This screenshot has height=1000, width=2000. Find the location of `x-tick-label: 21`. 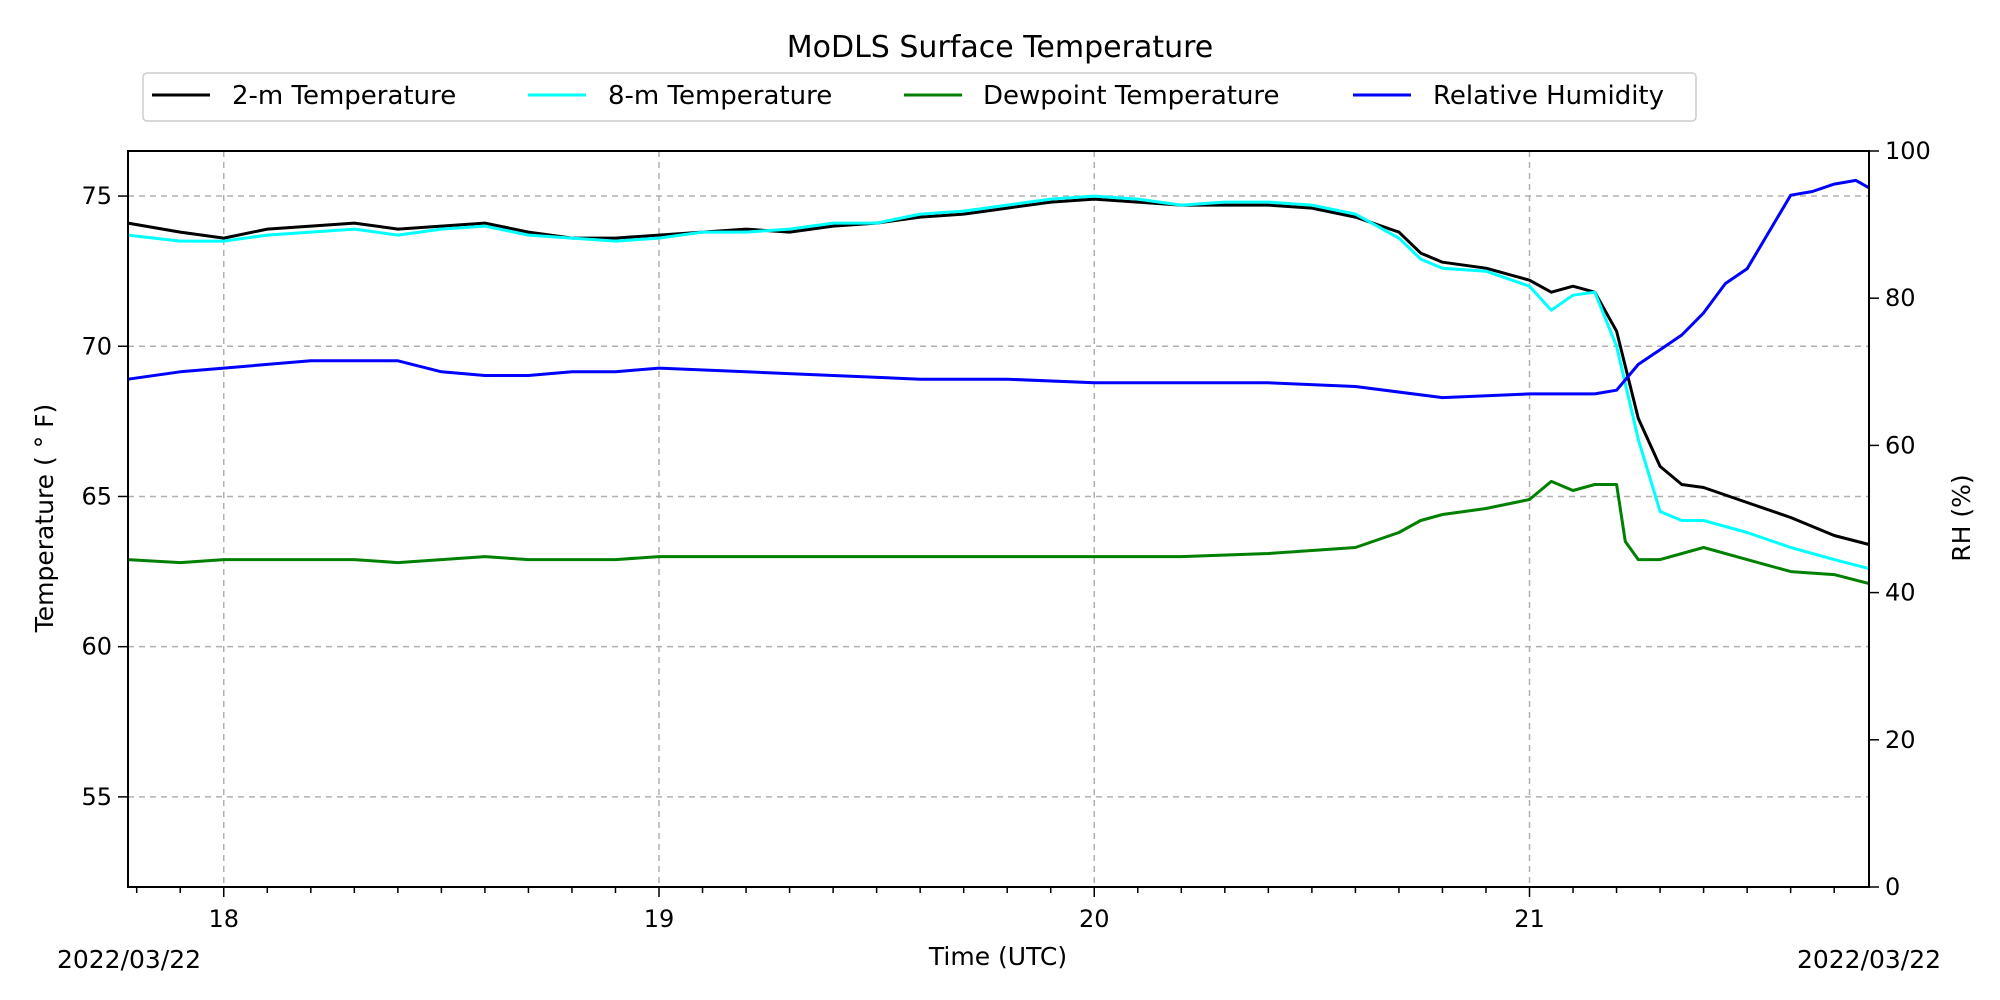

x-tick-label: 21 is located at coordinates (1529, 919).